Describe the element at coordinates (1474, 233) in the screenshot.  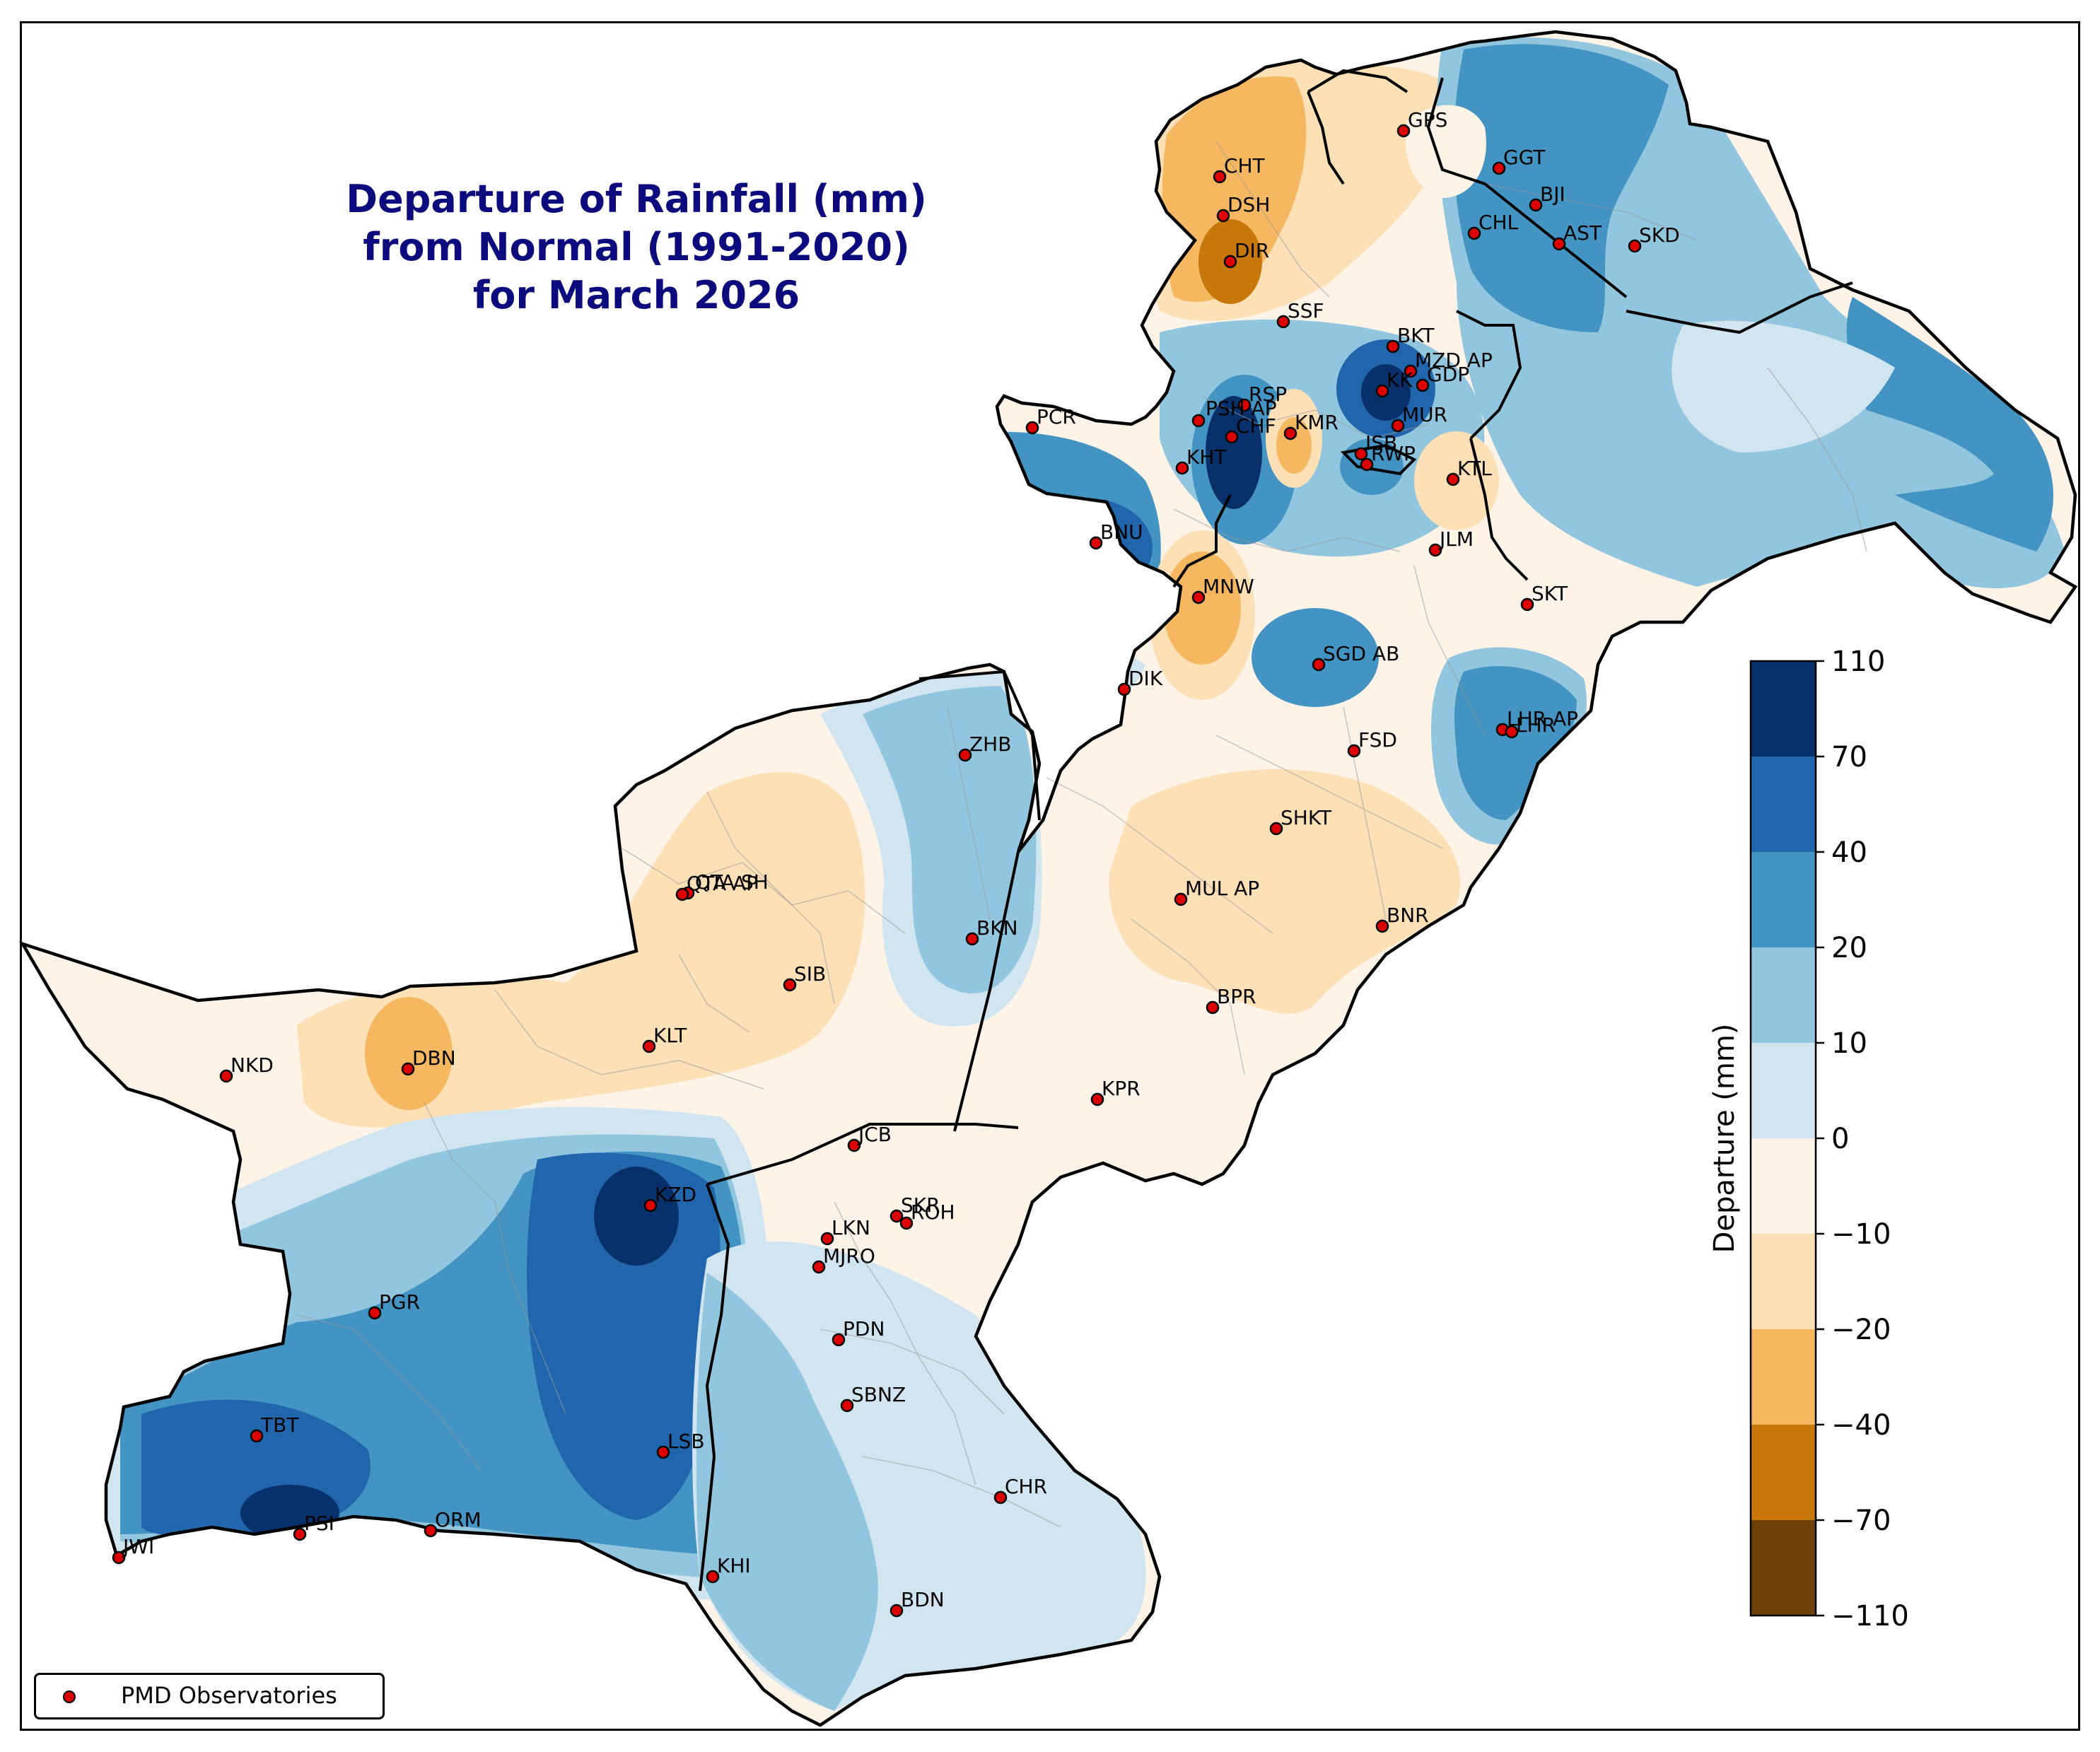
I see `station-marker-chl` at that location.